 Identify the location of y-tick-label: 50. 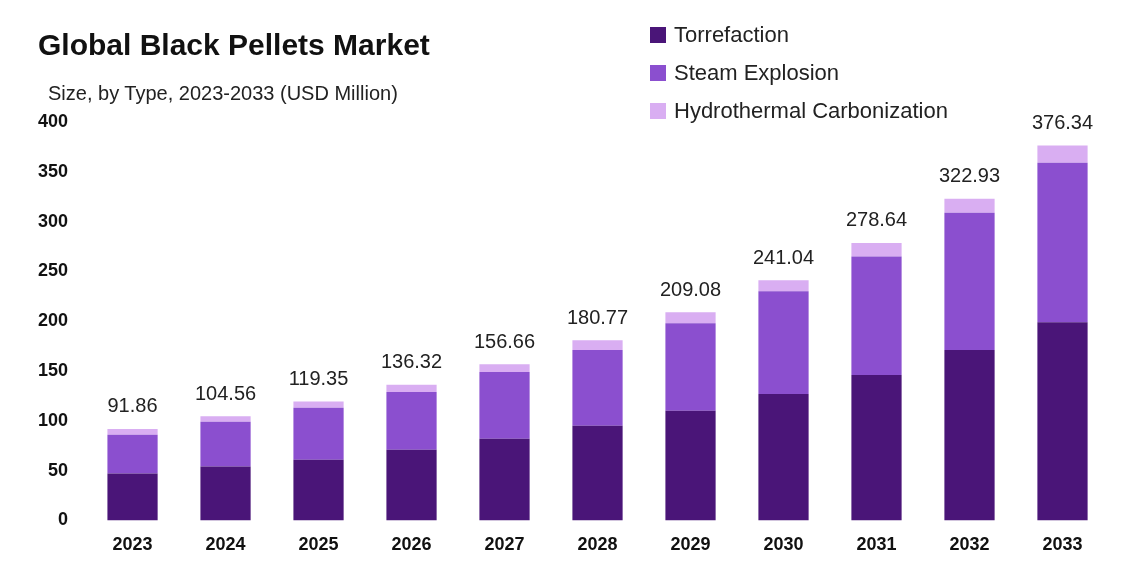
(58, 469).